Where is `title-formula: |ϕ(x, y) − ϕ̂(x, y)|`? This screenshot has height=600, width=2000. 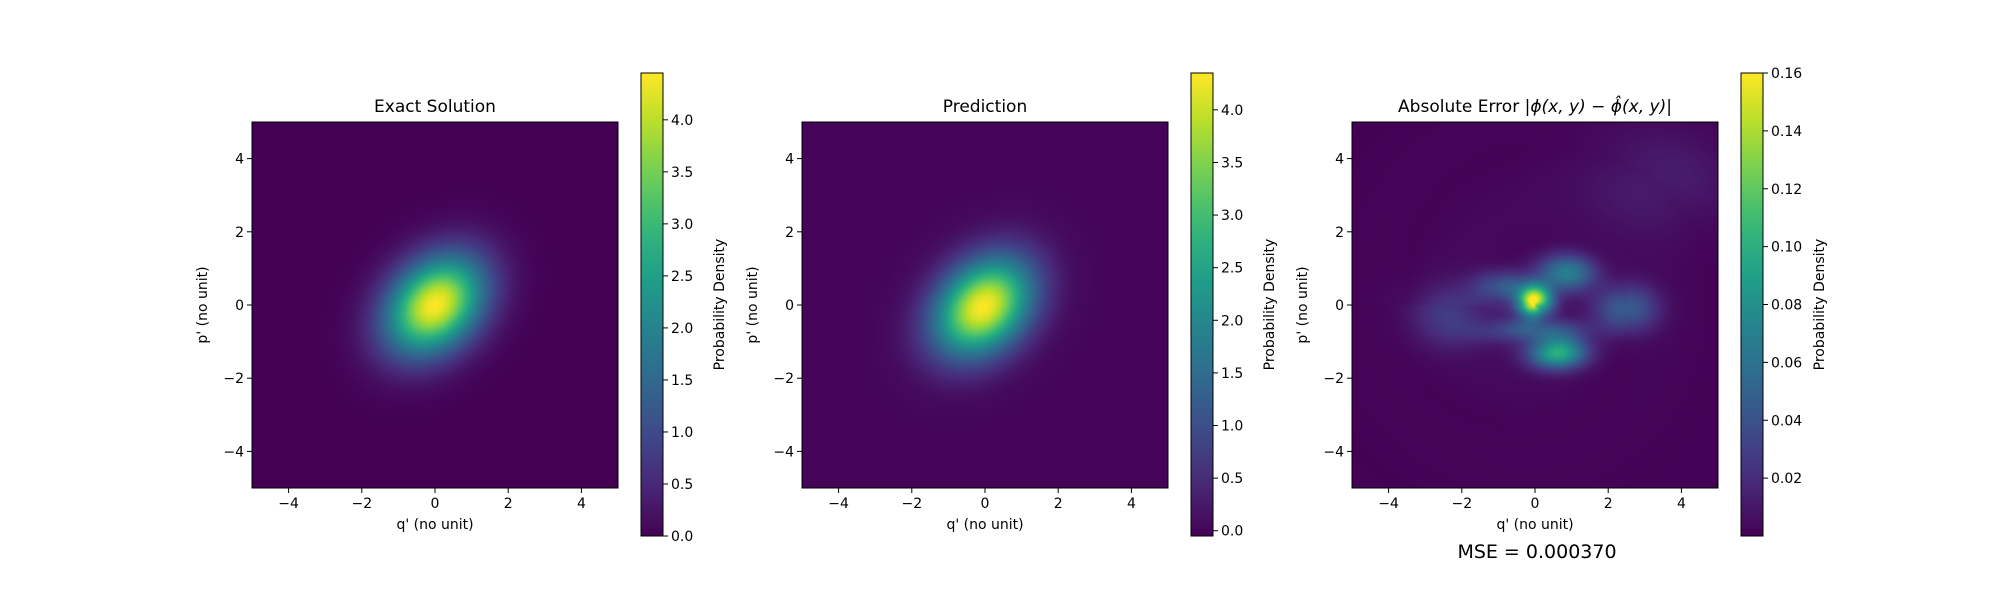
title-formula: |ϕ(x, y) − ϕ̂(x, y)| is located at coordinates (1595, 105).